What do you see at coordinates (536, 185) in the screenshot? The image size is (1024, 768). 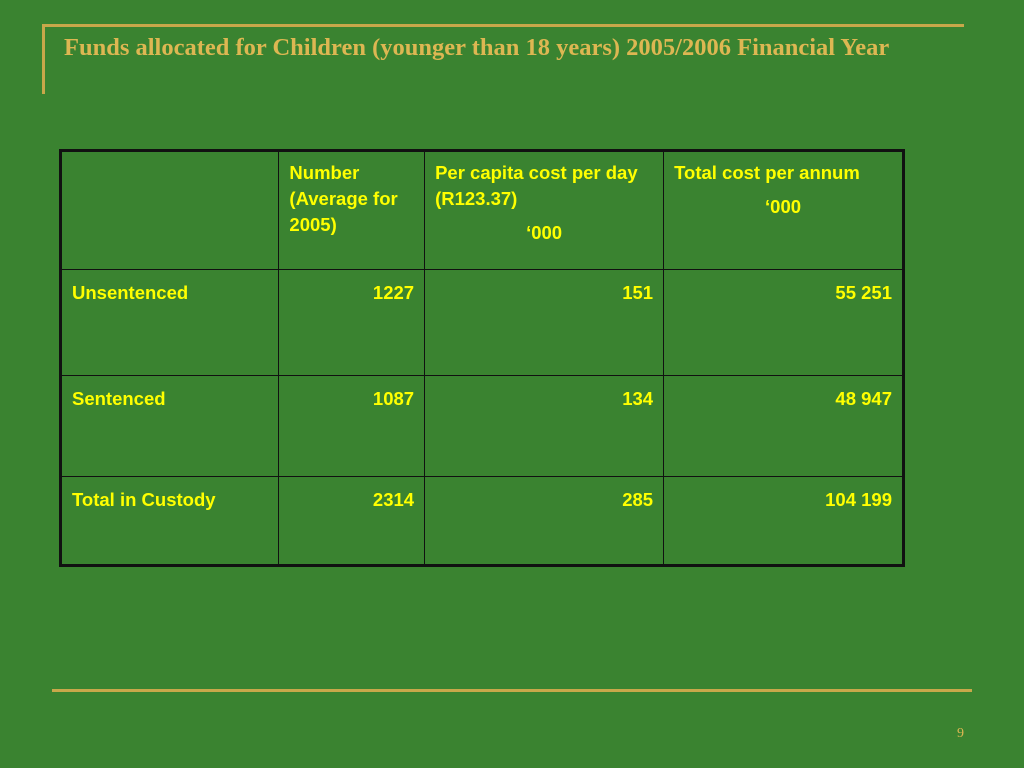 I see `header-per-capita-label: Per capita cost per day (R123.37)` at bounding box center [536, 185].